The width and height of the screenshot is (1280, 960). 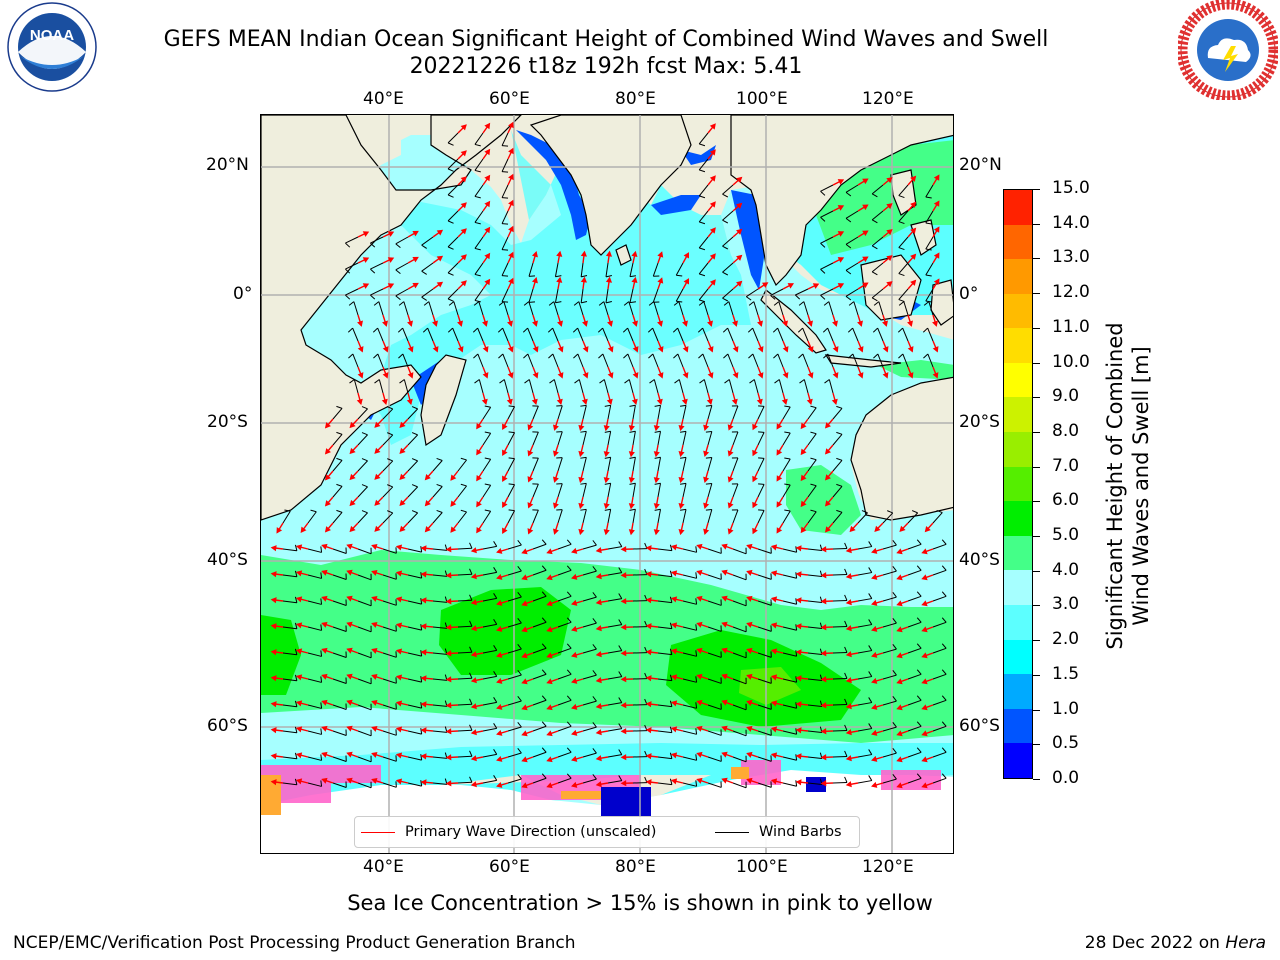 I want to click on colorbar-segment, so click(x=1018, y=207).